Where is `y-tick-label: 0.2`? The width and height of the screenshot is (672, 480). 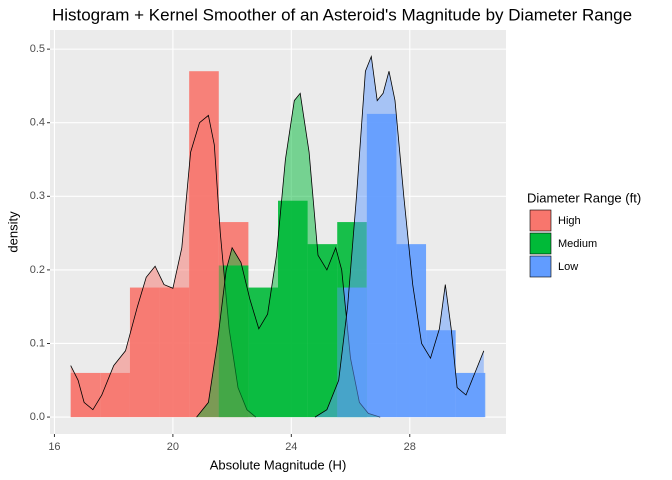 y-tick-label: 0.2 is located at coordinates (37, 270).